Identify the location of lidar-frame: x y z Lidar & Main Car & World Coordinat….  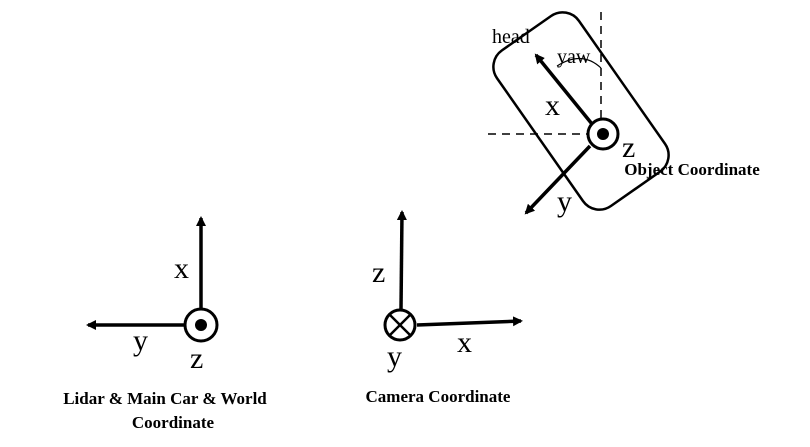
(165, 324).